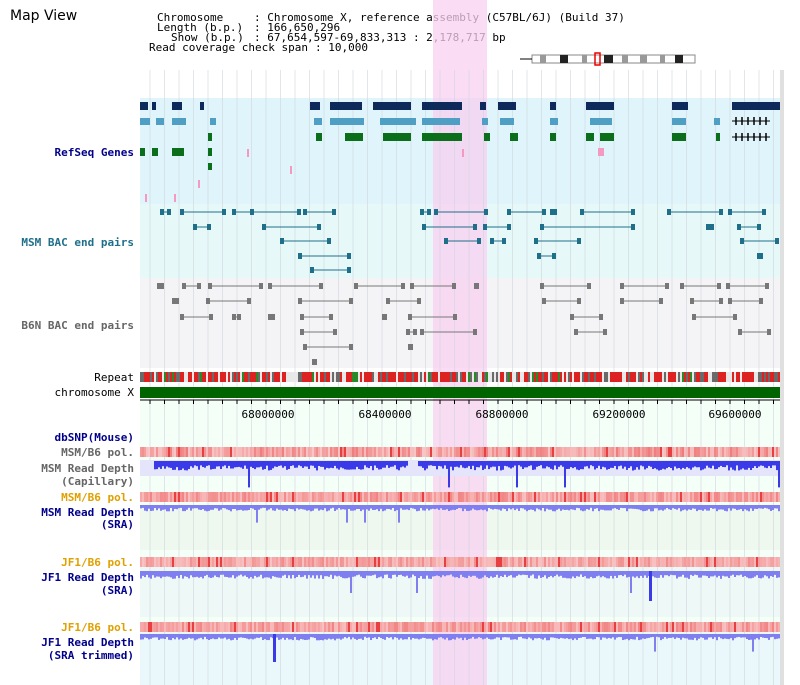 The height and width of the screenshot is (685, 800). I want to click on track-label-msm-bac: MSM BAC end pairs, so click(77, 242).